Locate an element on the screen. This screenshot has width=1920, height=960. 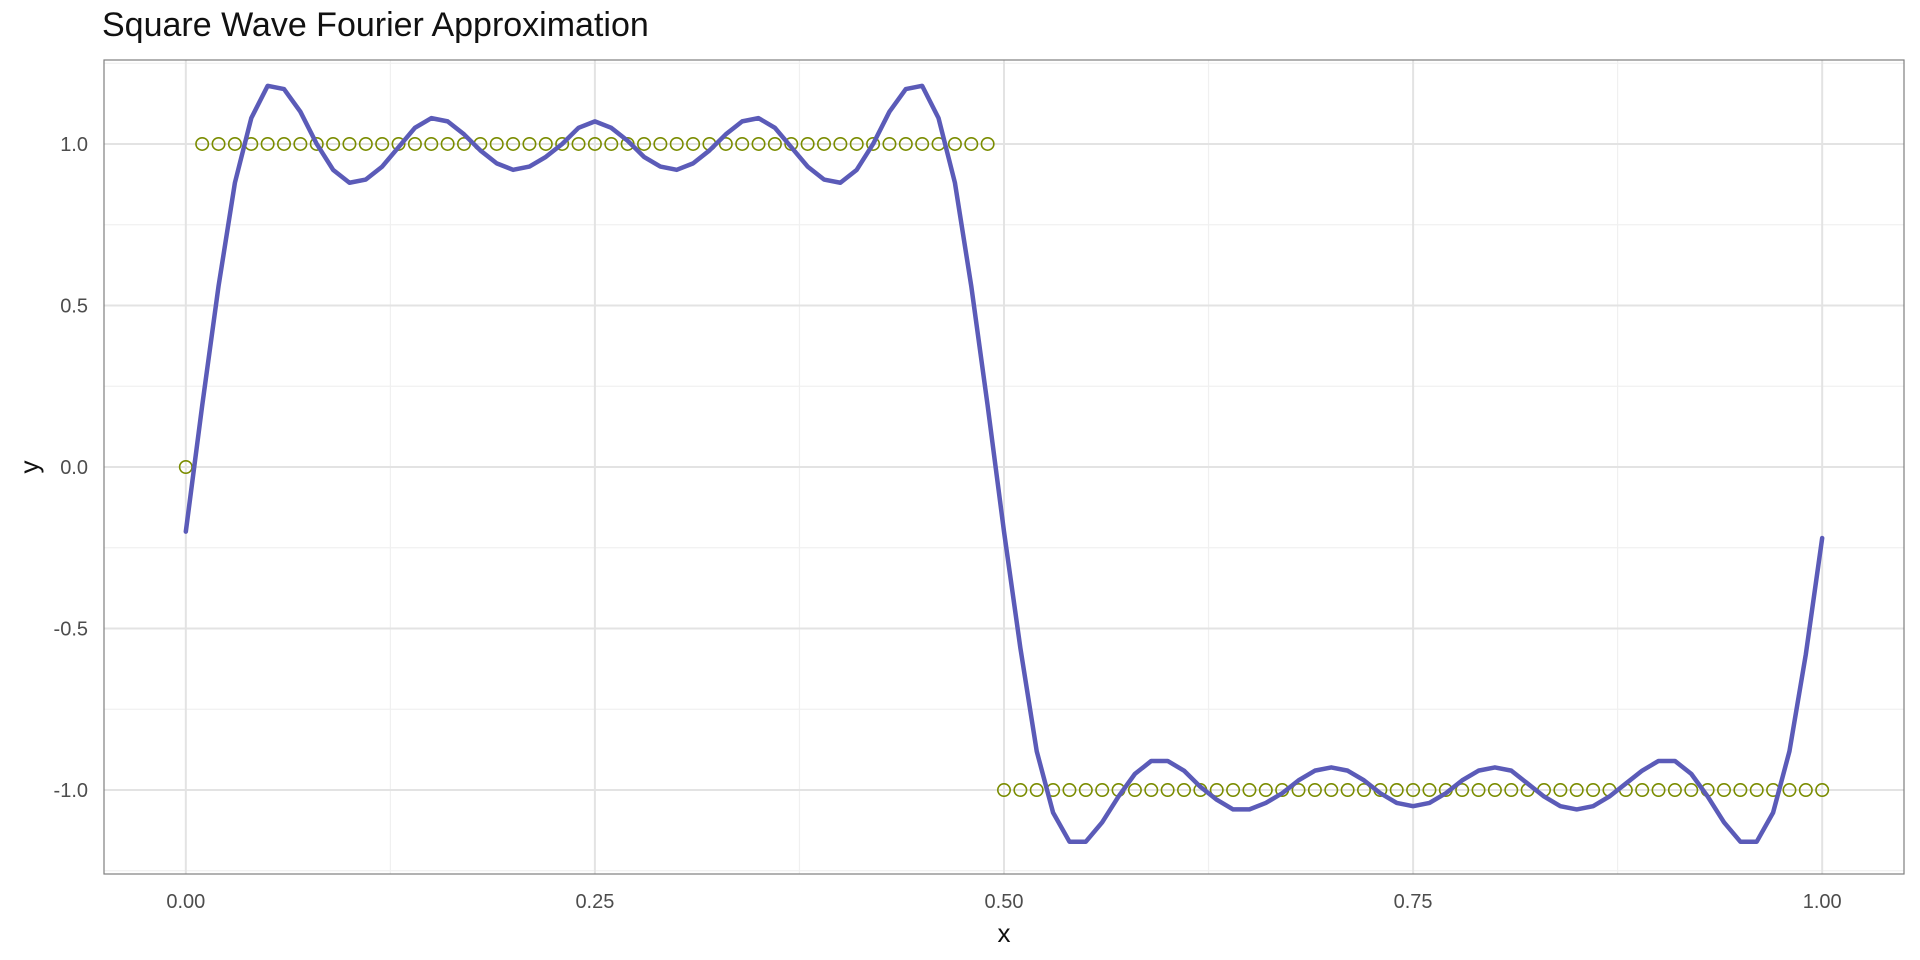
x-tick-label: 0.75 is located at coordinates (1413, 902).